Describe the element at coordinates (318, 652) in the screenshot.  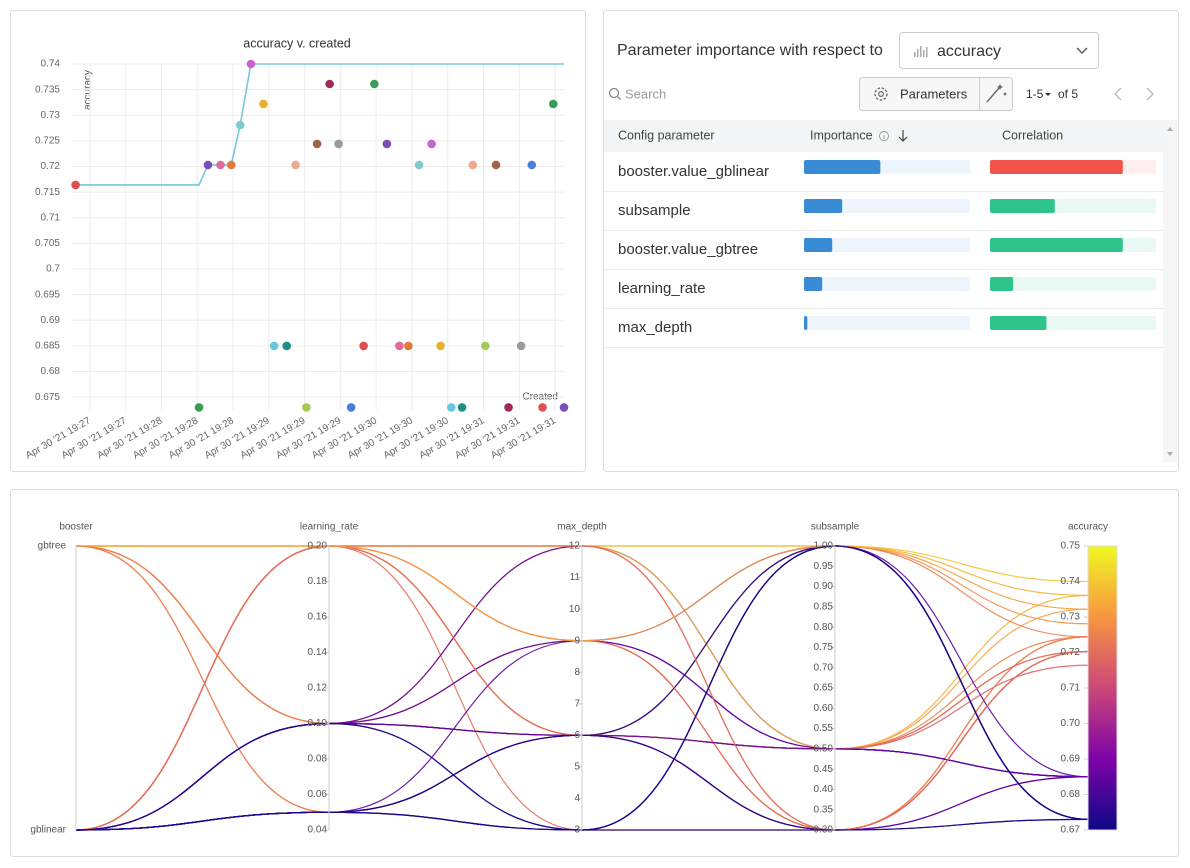
I see `tick-label: 0.14` at that location.